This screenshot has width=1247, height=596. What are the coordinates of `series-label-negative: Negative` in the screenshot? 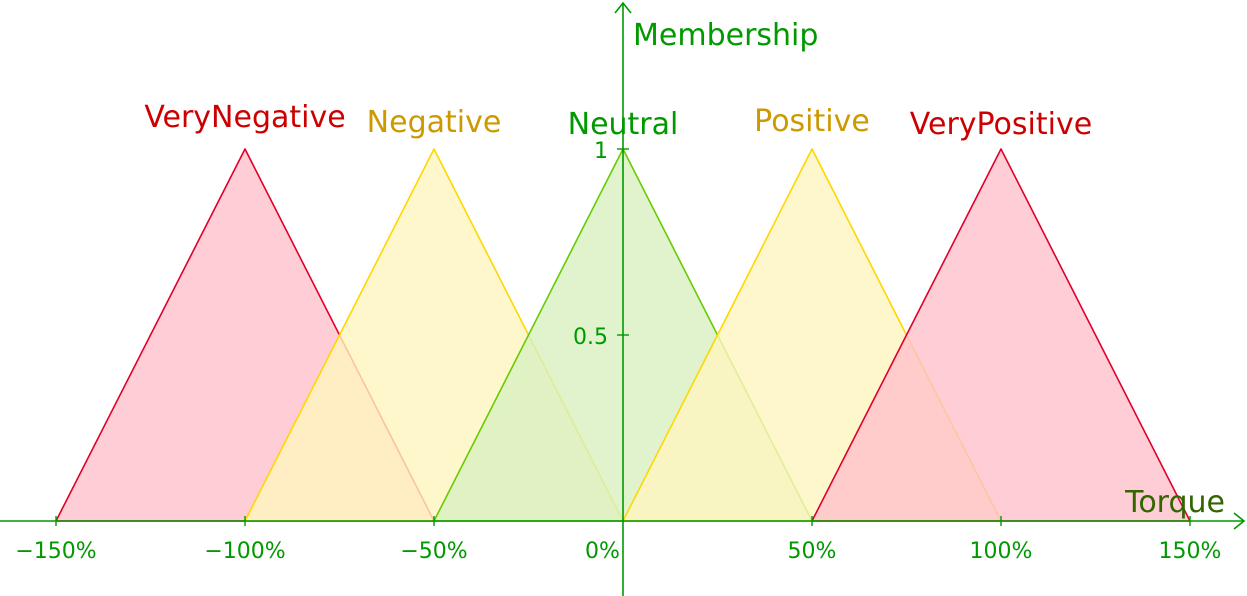 It's located at (434, 122).